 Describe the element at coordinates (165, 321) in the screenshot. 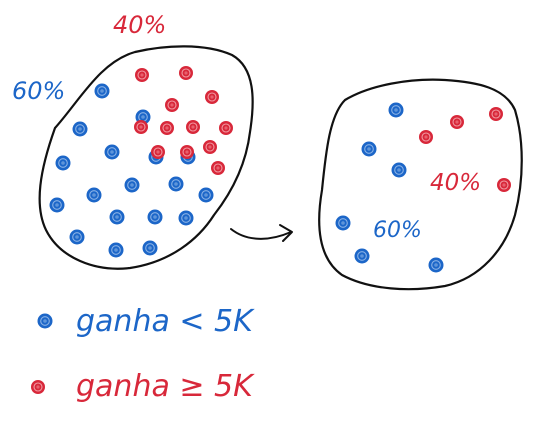

I see `legend-blue-label: ganha < 5K` at that location.